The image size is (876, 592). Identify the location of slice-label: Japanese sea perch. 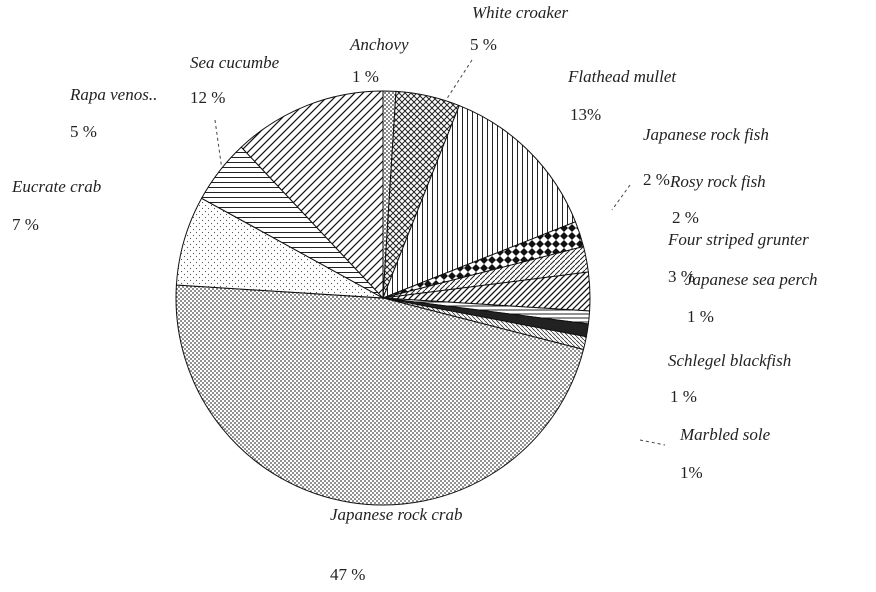
(751, 279).